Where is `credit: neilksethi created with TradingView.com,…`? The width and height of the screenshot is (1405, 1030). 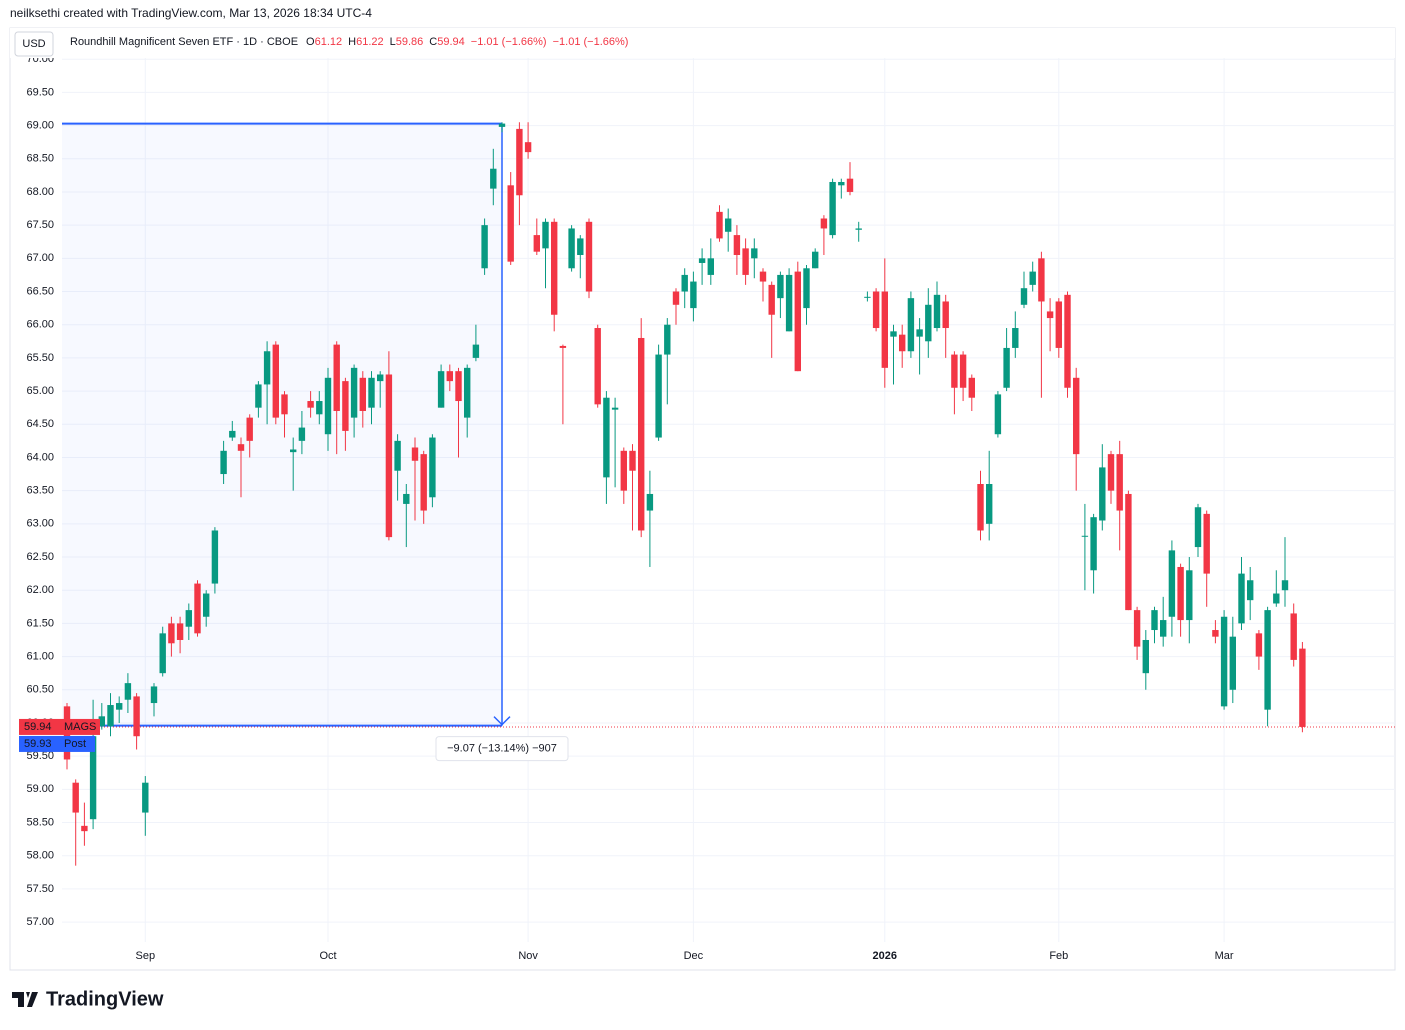
credit: neilksethi created with TradingView.com,… is located at coordinates (191, 13).